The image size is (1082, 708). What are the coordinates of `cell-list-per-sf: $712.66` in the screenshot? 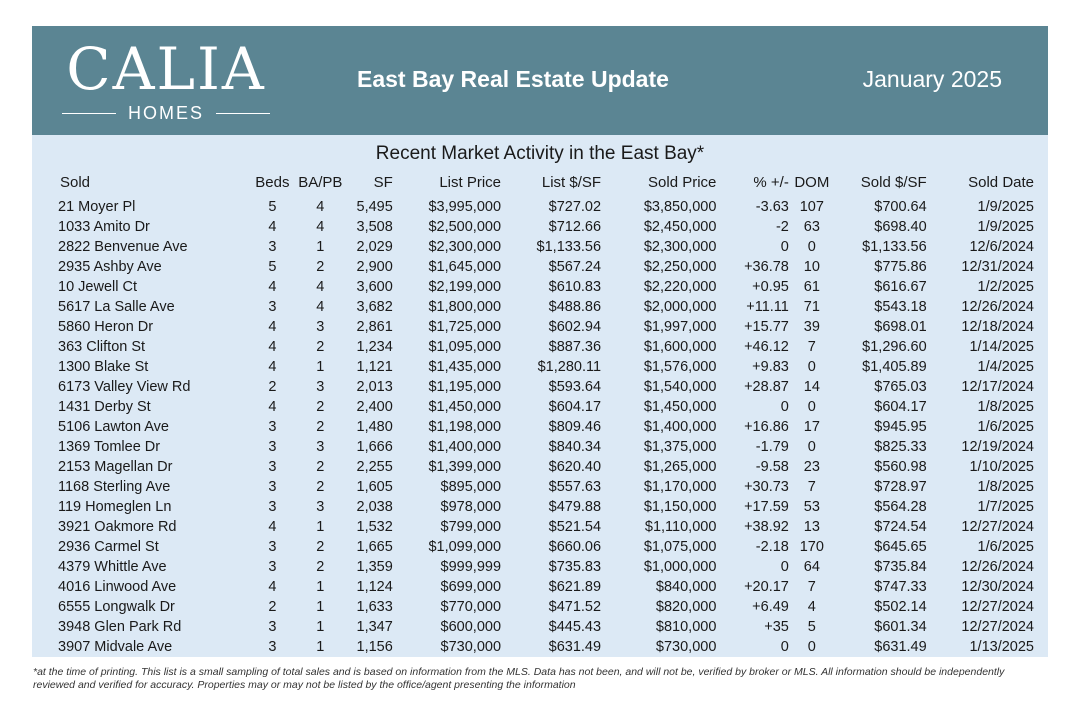 It's located at (575, 227).